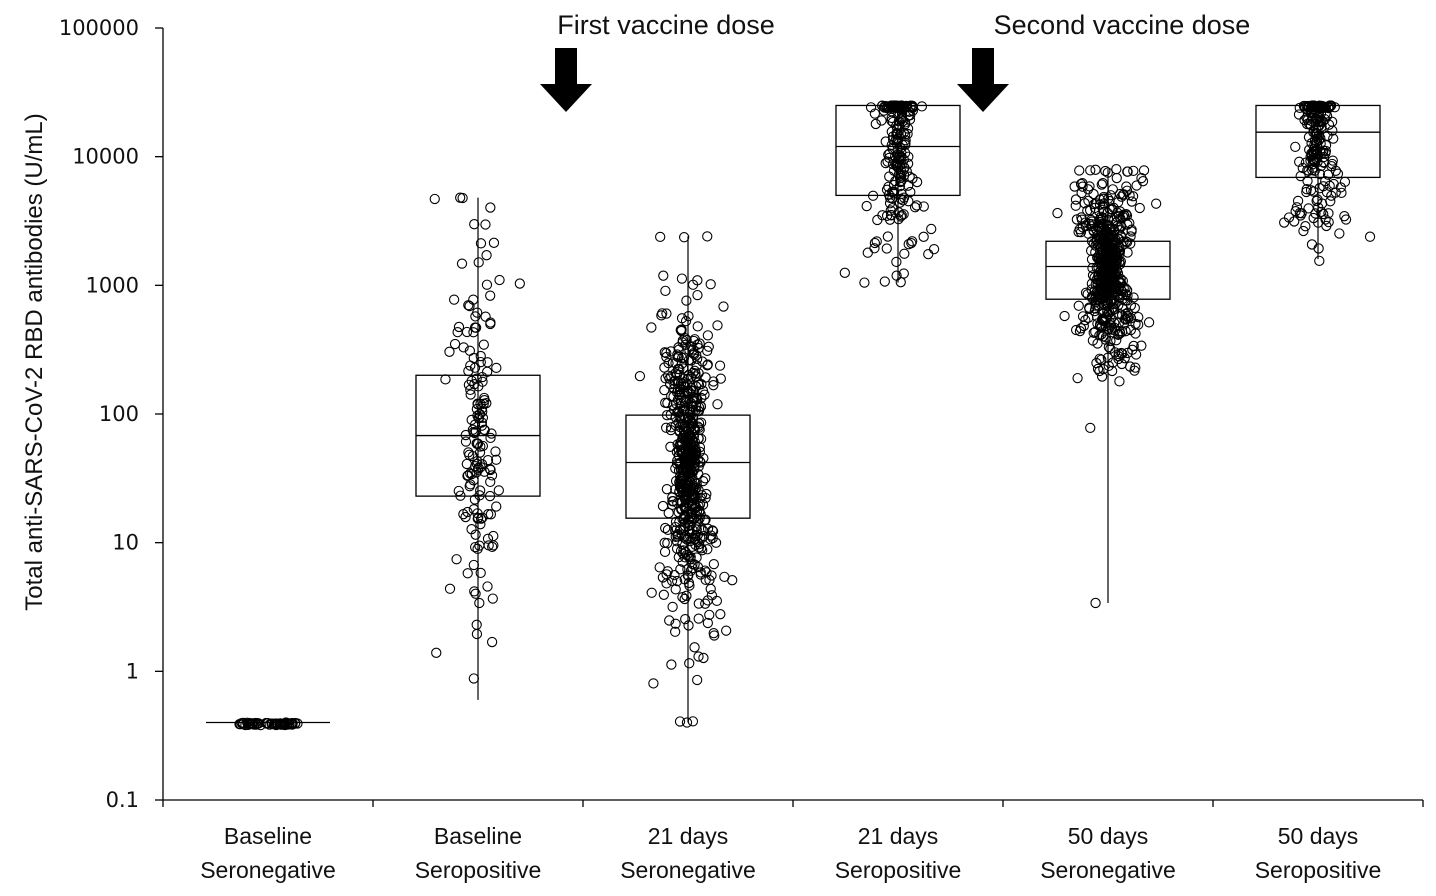  What do you see at coordinates (105, 157) in the screenshot?
I see `y-tick-label: 10000` at bounding box center [105, 157].